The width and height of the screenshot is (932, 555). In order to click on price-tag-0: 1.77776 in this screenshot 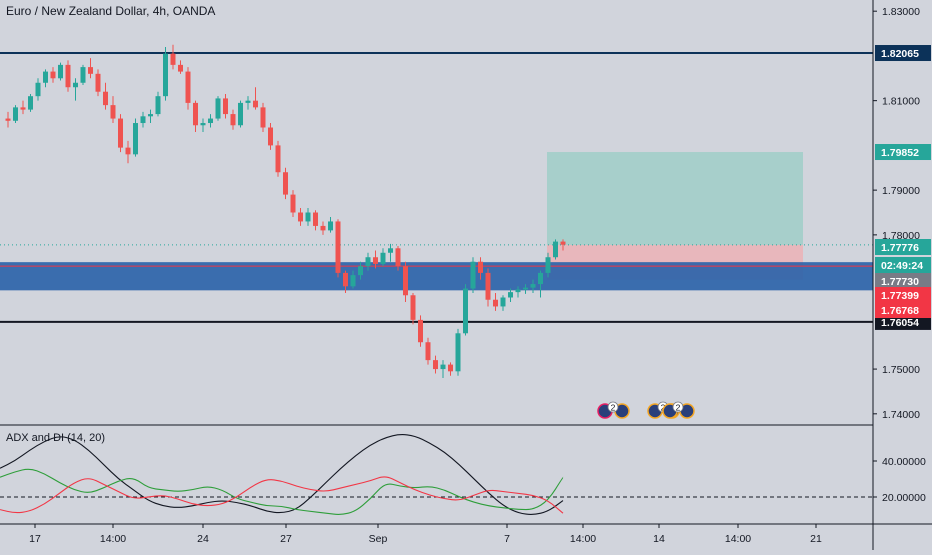, I will do `click(903, 247)`.